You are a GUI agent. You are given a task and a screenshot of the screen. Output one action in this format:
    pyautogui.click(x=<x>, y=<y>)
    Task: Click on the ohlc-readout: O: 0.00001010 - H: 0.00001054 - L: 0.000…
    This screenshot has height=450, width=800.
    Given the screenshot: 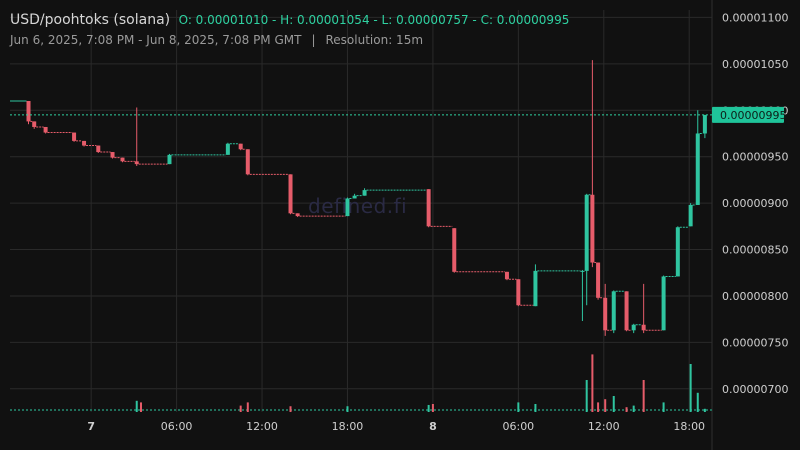 What is the action you would take?
    pyautogui.click(x=374, y=20)
    